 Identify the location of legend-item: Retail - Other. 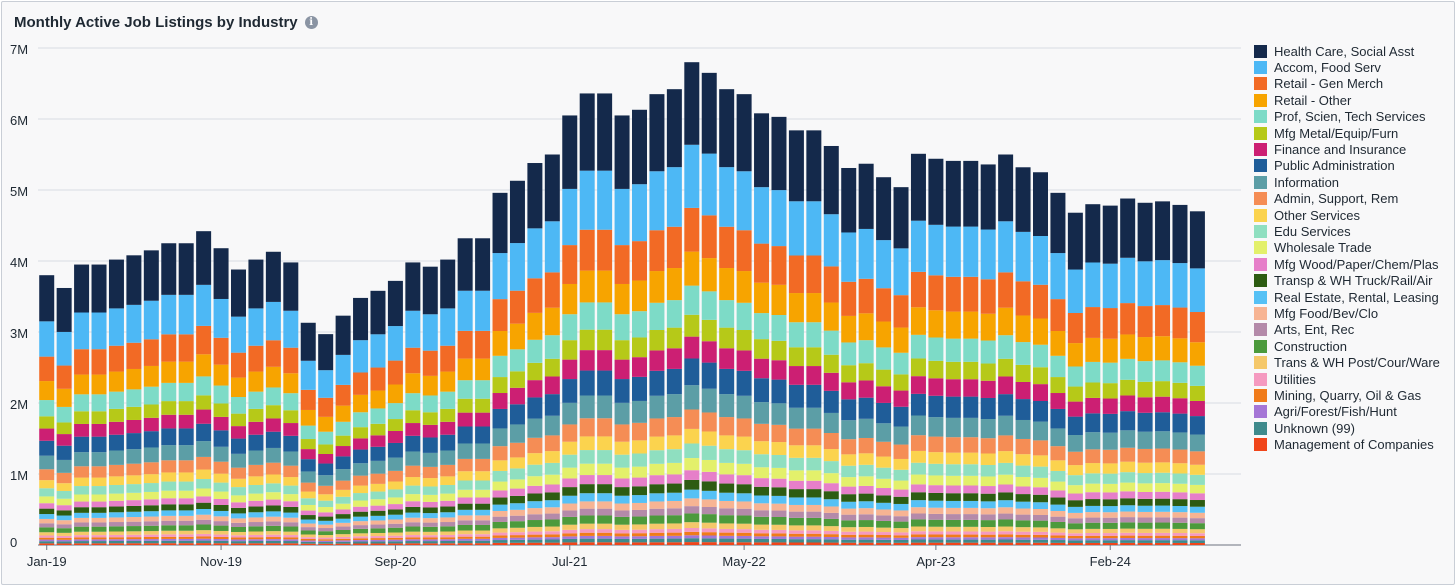
(1352, 100).